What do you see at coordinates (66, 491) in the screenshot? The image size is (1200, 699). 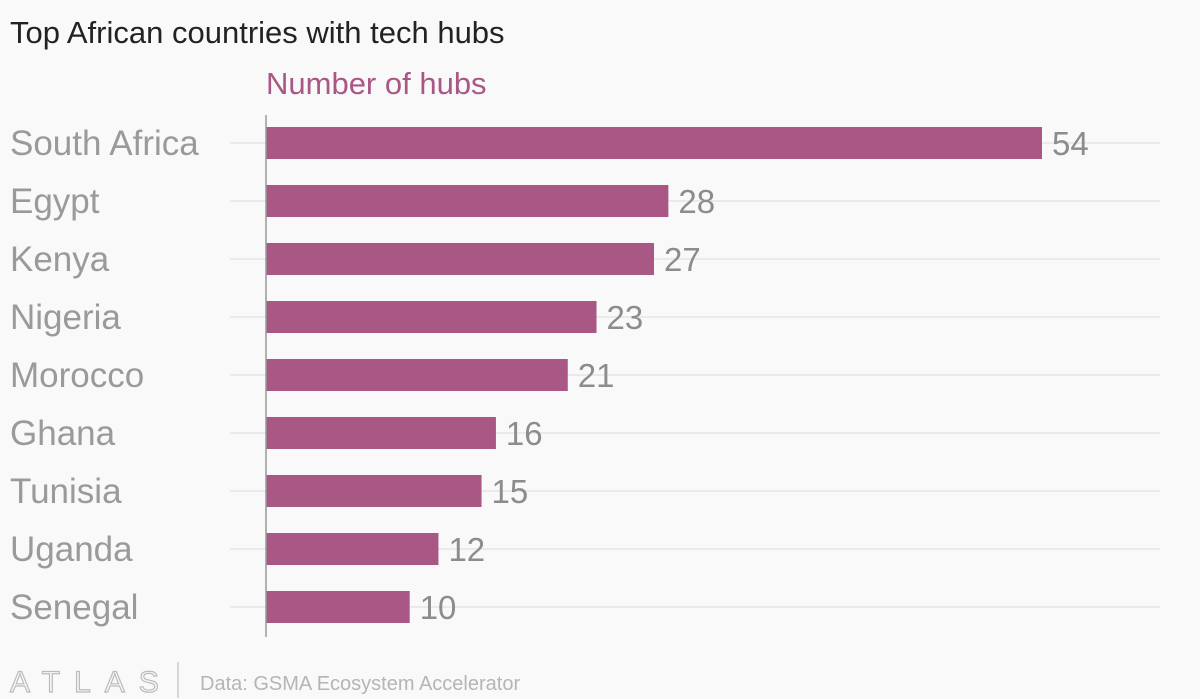 I see `category-label: Tunisia` at bounding box center [66, 491].